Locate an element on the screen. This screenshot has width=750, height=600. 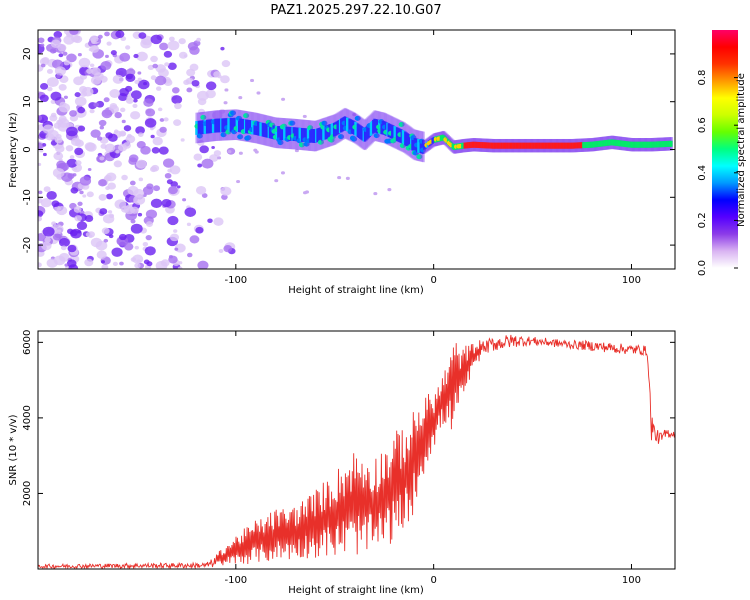
snr-y-tick-label: 4000 is located at coordinates (27, 417).